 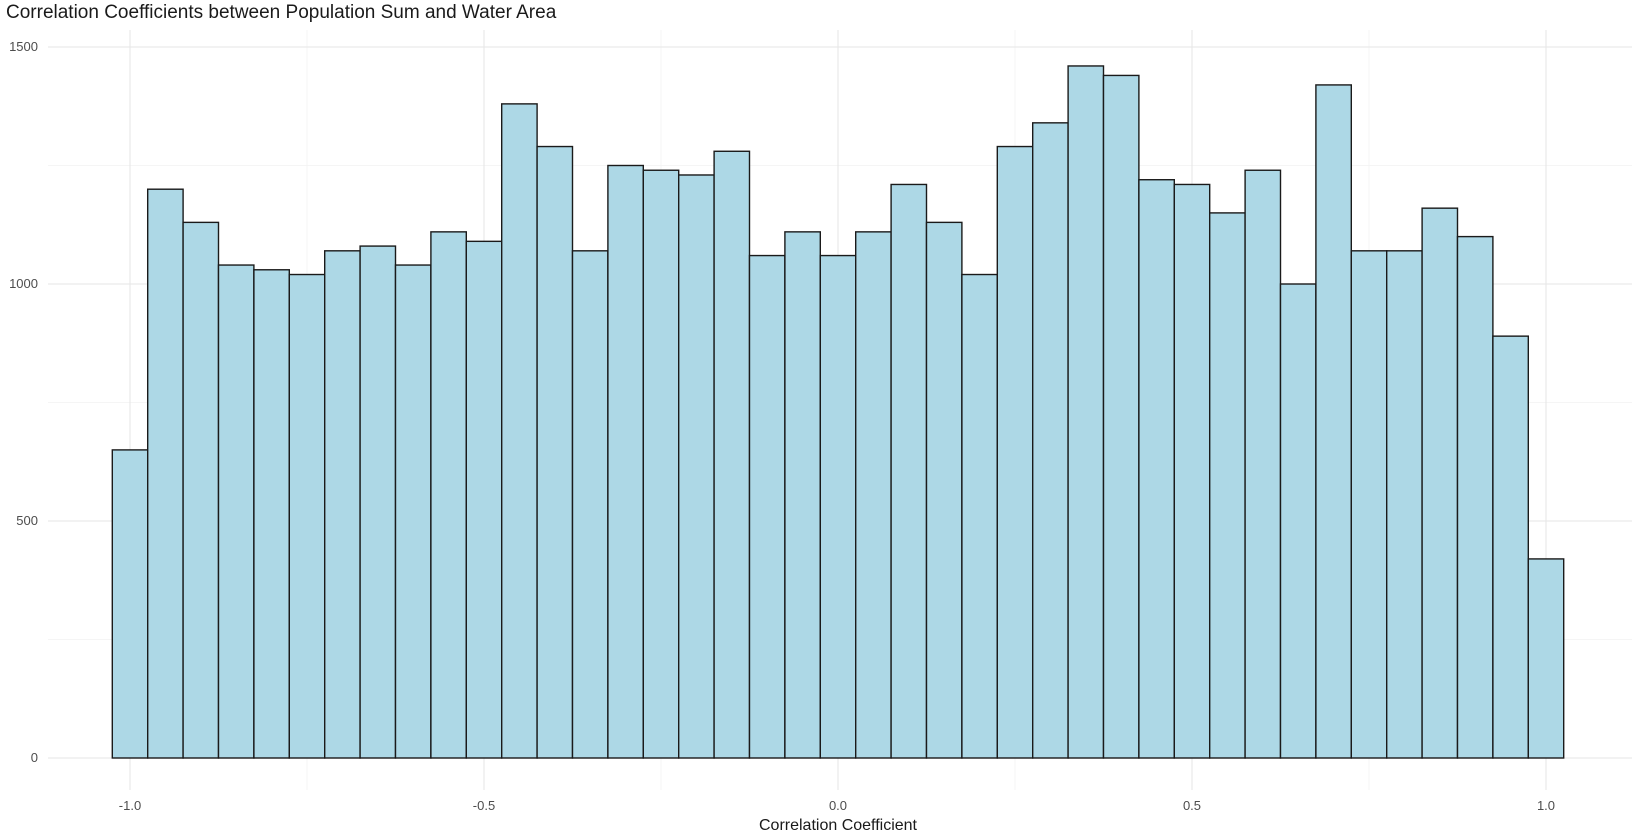 What do you see at coordinates (34, 757) in the screenshot?
I see `y-tick-label: 0` at bounding box center [34, 757].